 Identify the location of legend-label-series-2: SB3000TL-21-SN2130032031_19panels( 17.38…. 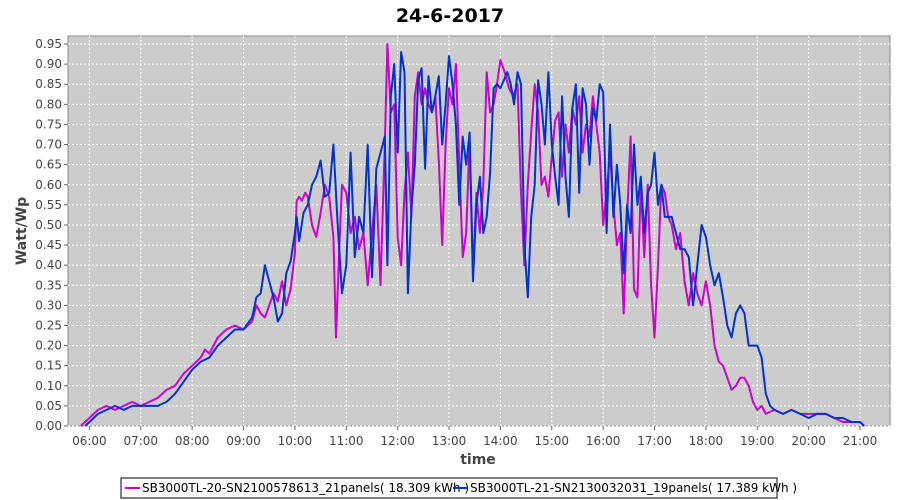
(633, 488).